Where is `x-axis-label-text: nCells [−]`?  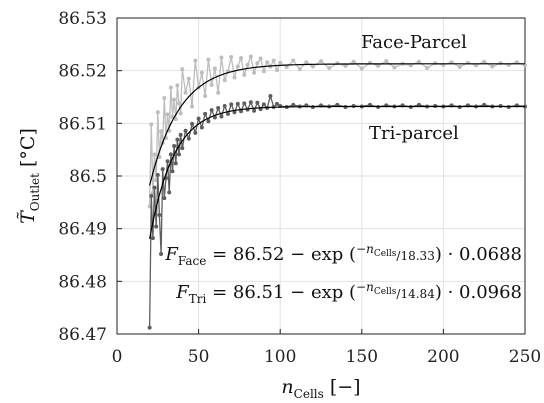
x-axis-label-text: nCells [−] is located at coordinates (320, 388).